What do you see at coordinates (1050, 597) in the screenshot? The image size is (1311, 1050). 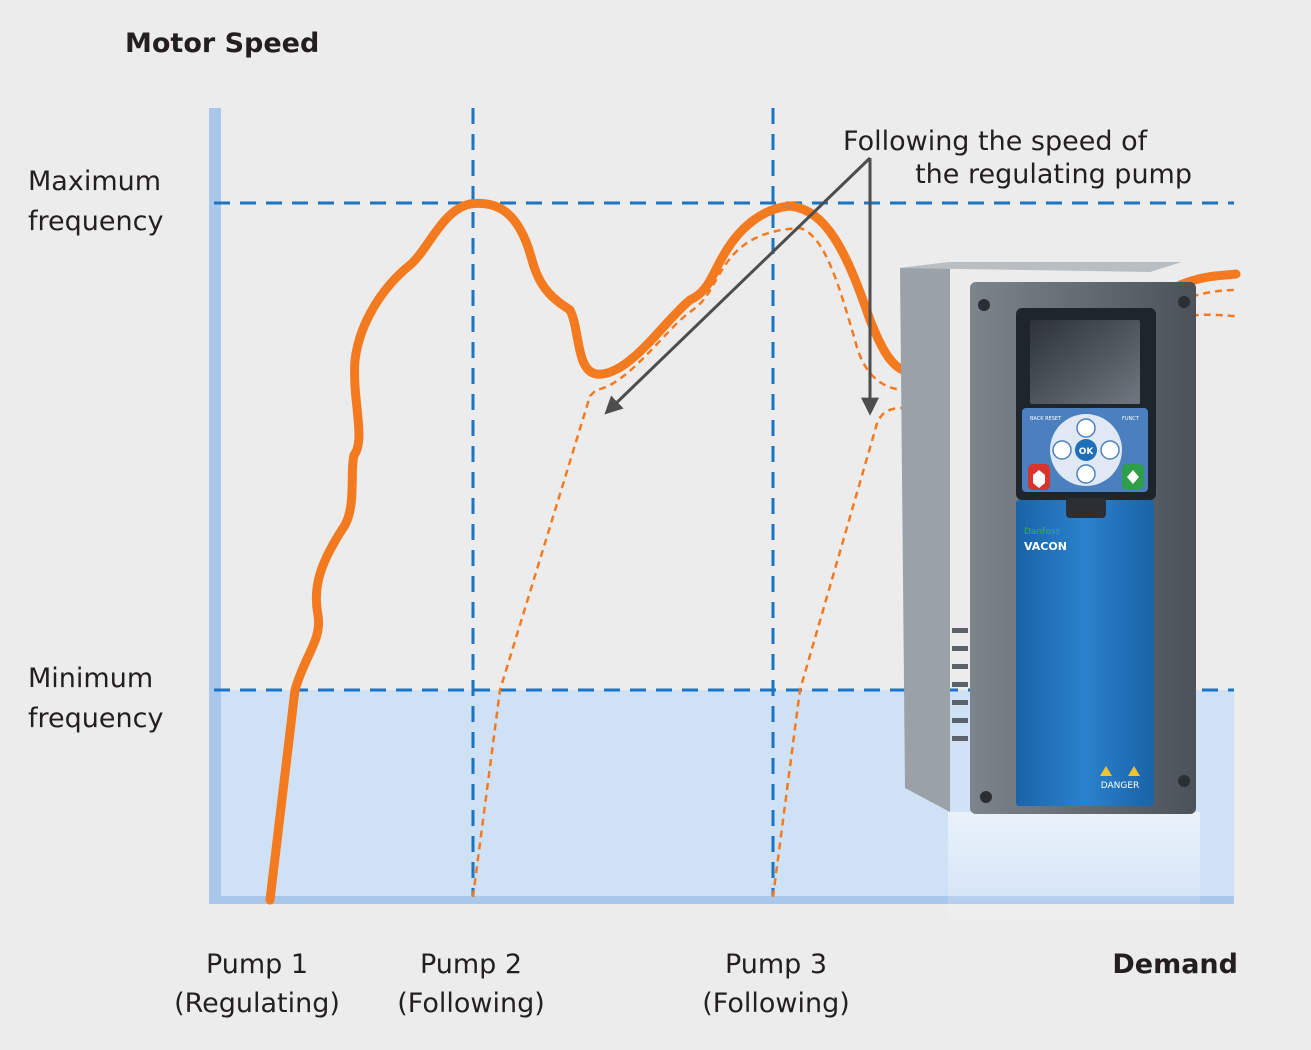 I see `frequency-drive-illustration: OK BACK RESET FUNCT Danfoss VACON DANGER` at bounding box center [1050, 597].